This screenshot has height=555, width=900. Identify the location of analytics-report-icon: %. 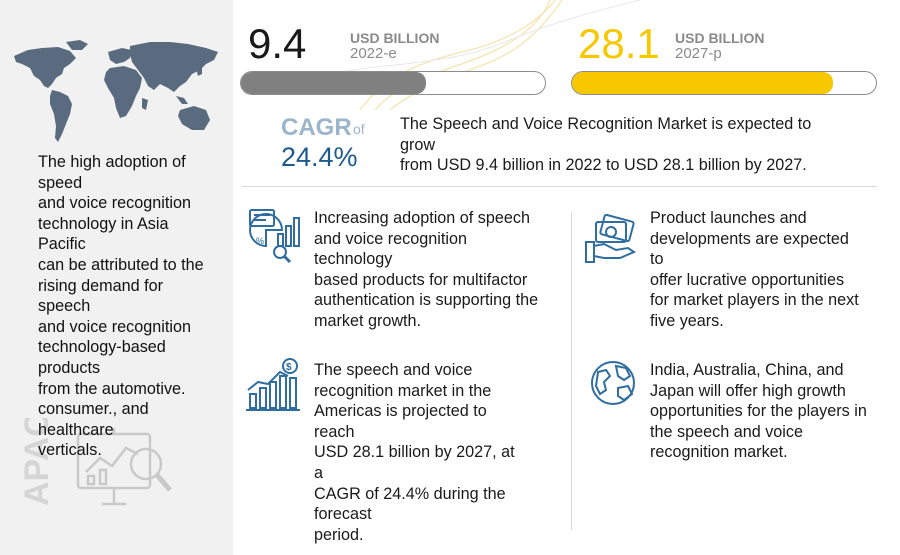
(274, 236).